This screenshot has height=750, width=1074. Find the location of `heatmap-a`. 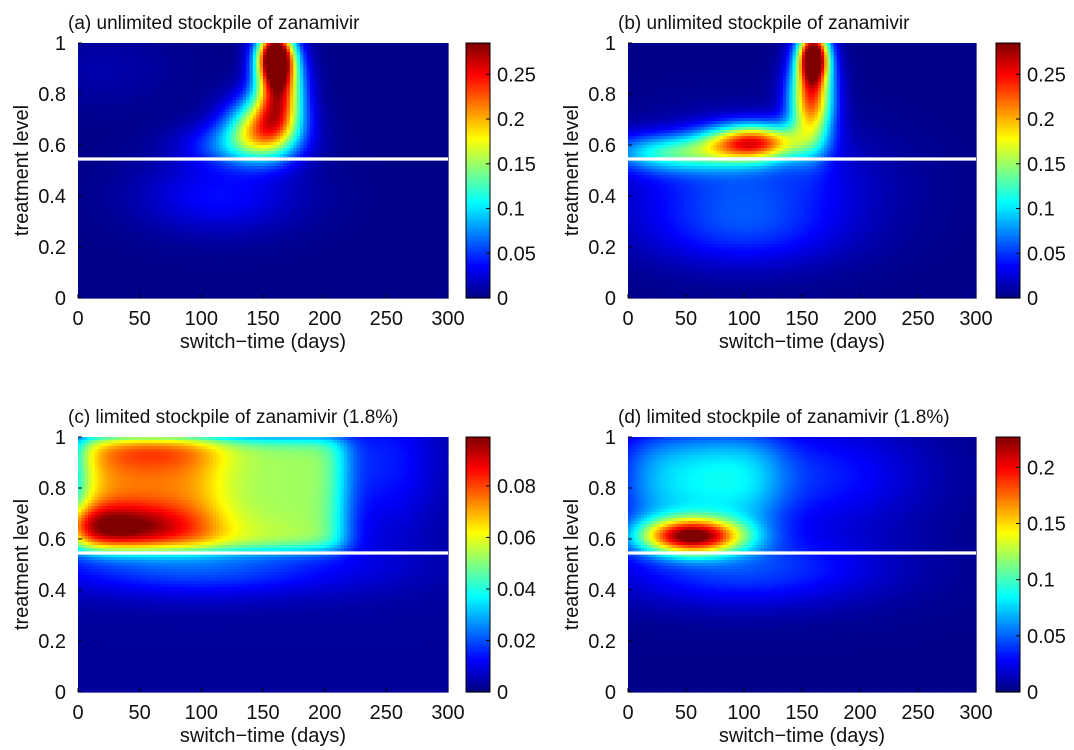

heatmap-a is located at coordinates (263, 171).